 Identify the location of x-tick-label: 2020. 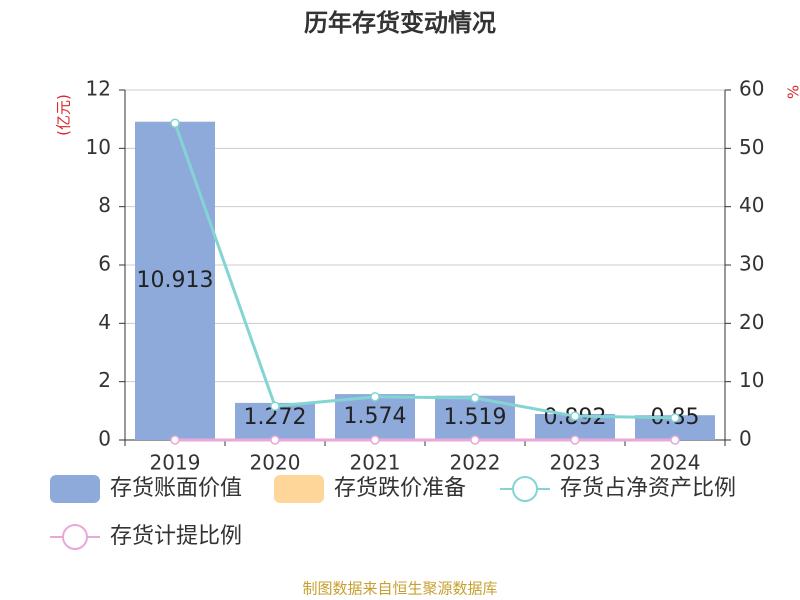
(275, 463).